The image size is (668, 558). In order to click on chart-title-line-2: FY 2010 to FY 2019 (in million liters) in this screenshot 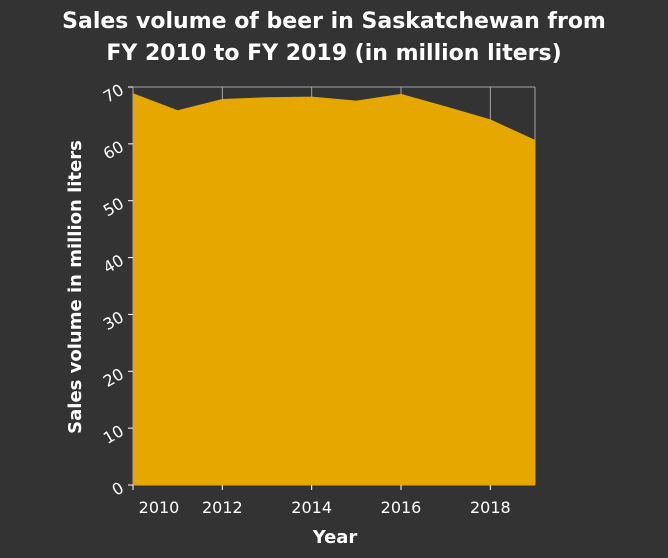, I will do `click(333, 53)`.